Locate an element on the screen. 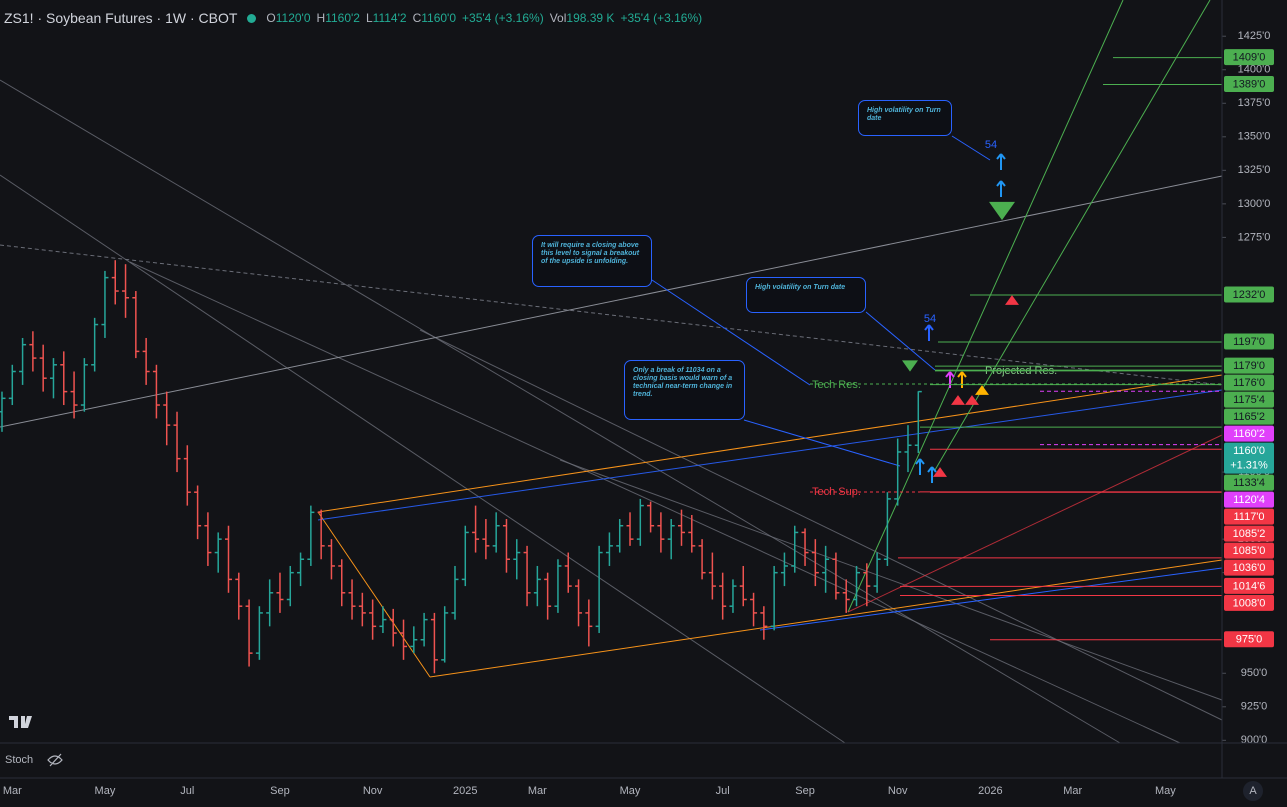 The height and width of the screenshot is (807, 1287). x-tick-label: 2025 is located at coordinates (465, 791).